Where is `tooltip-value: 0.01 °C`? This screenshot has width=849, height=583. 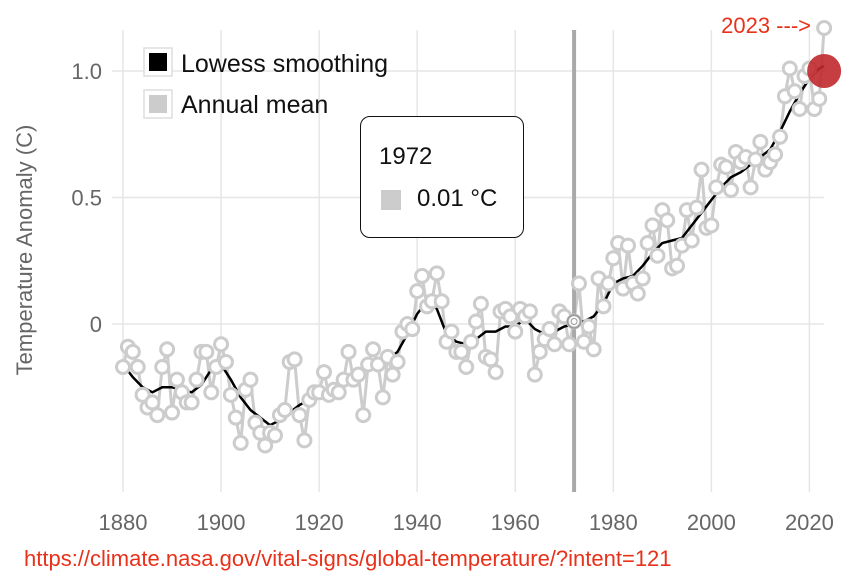
tooltip-value: 0.01 °C is located at coordinates (457, 198).